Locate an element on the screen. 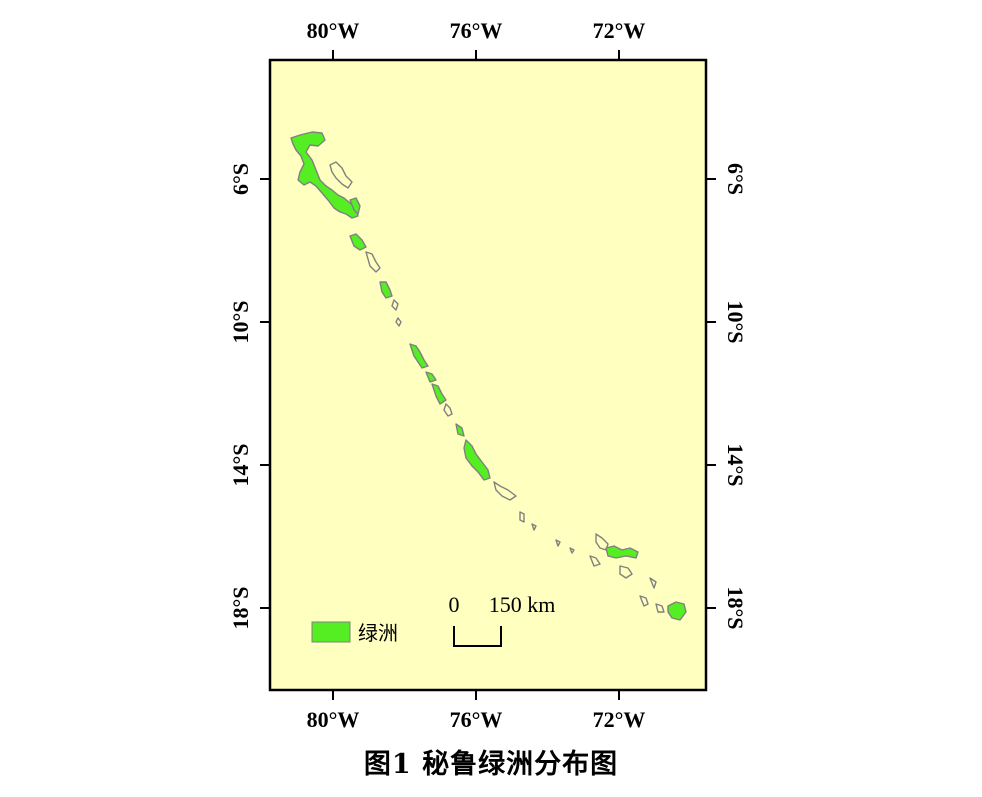 The image size is (982, 797). oasis-yauca is located at coordinates (572, 550).